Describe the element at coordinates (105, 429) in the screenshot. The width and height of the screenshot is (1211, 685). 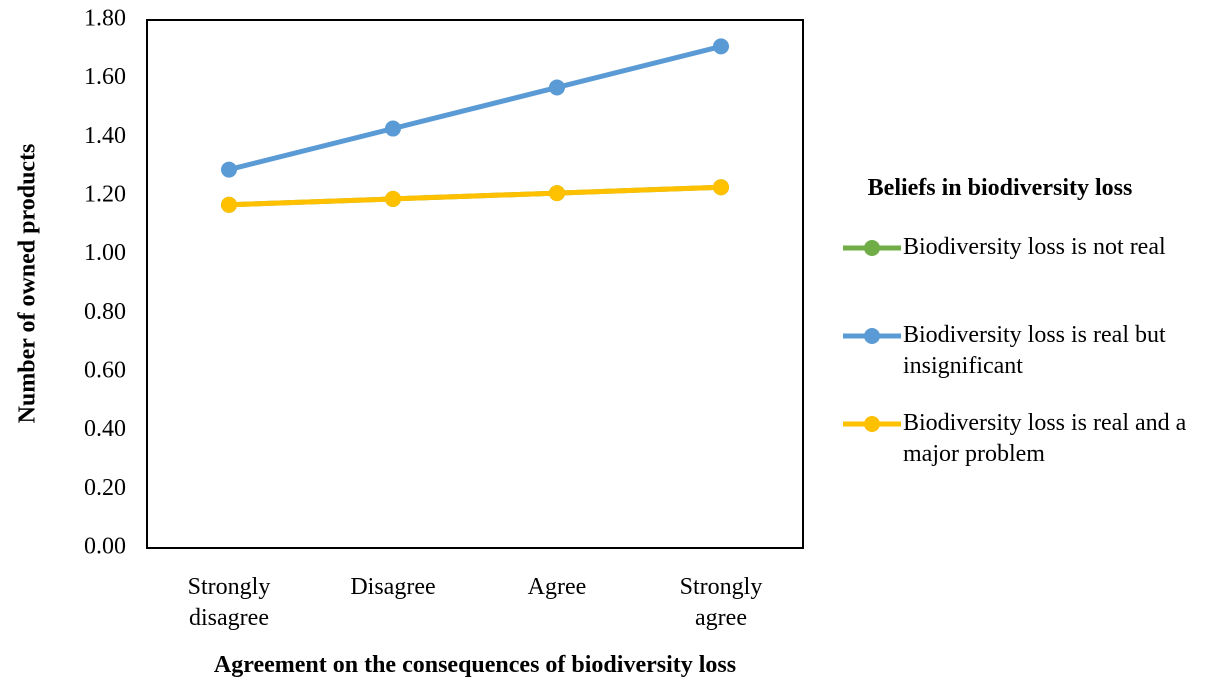
I see `y-tick-label: 0.40` at that location.